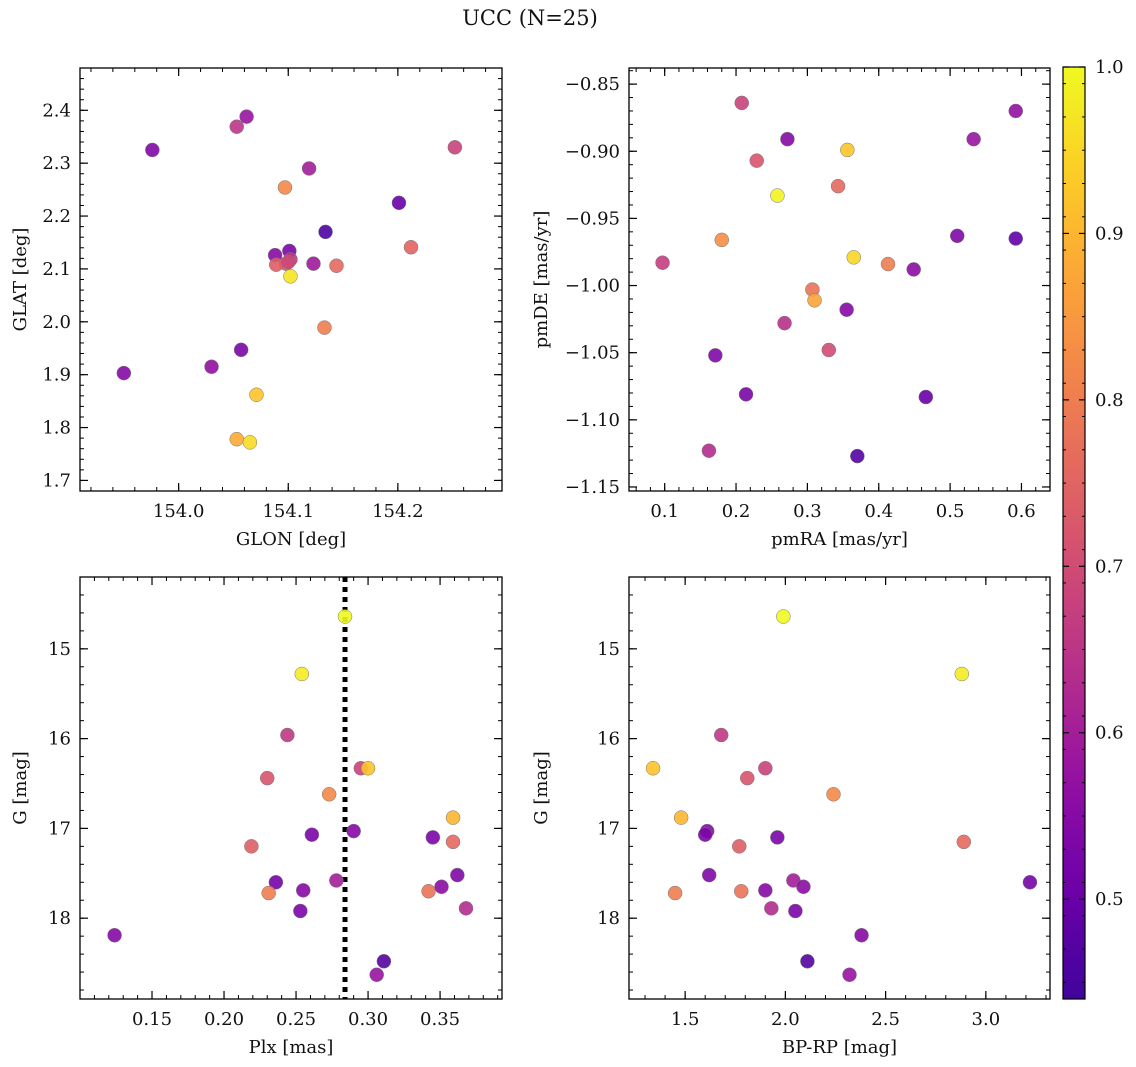  I want to click on x-tick-label: 0.25, so click(296, 1019).